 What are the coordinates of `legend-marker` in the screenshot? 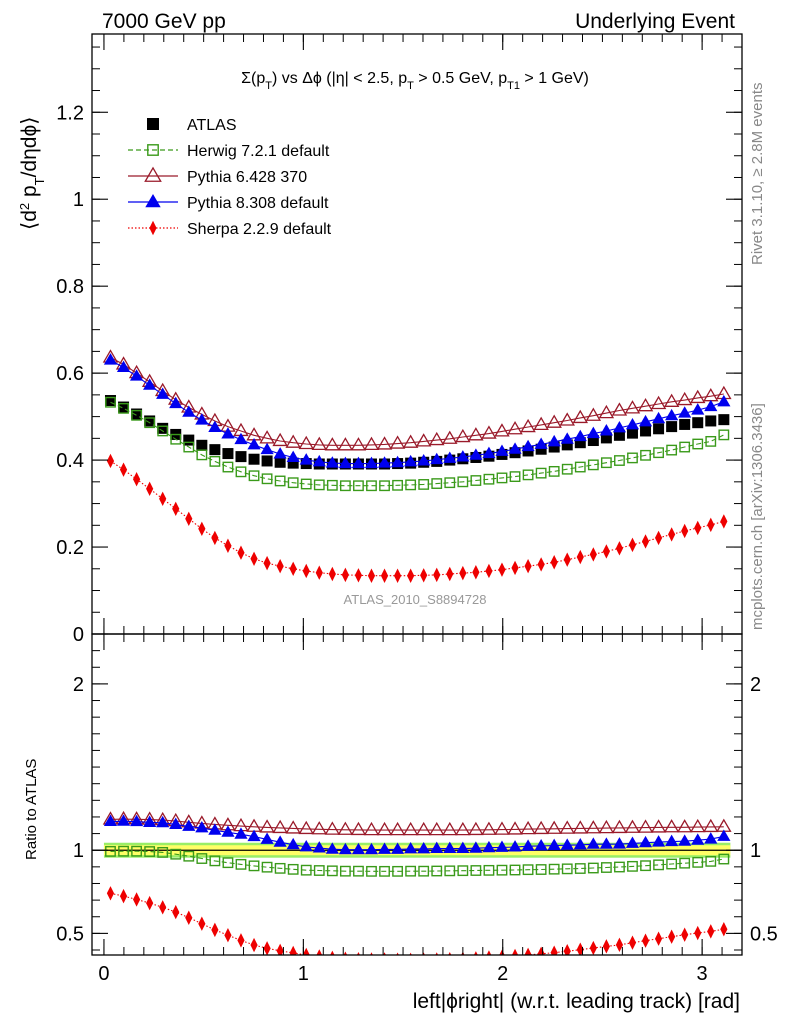 It's located at (153, 228).